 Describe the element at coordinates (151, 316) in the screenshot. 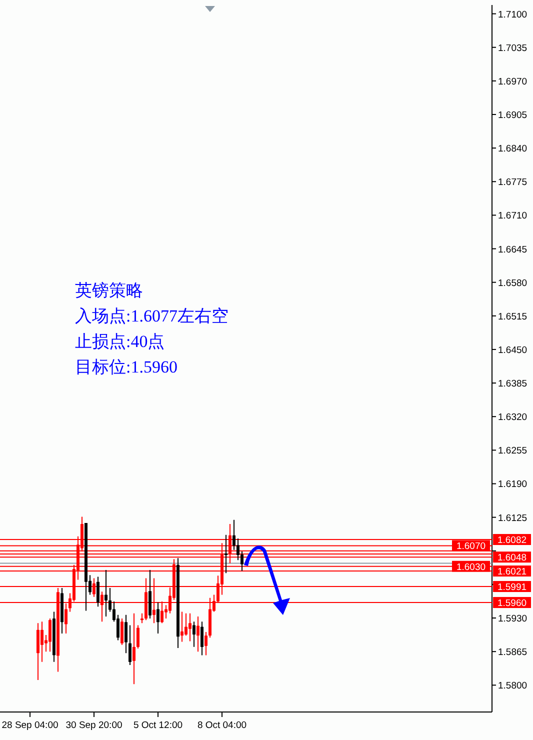

I see `annotation: 入场点:1.6077左右空` at that location.